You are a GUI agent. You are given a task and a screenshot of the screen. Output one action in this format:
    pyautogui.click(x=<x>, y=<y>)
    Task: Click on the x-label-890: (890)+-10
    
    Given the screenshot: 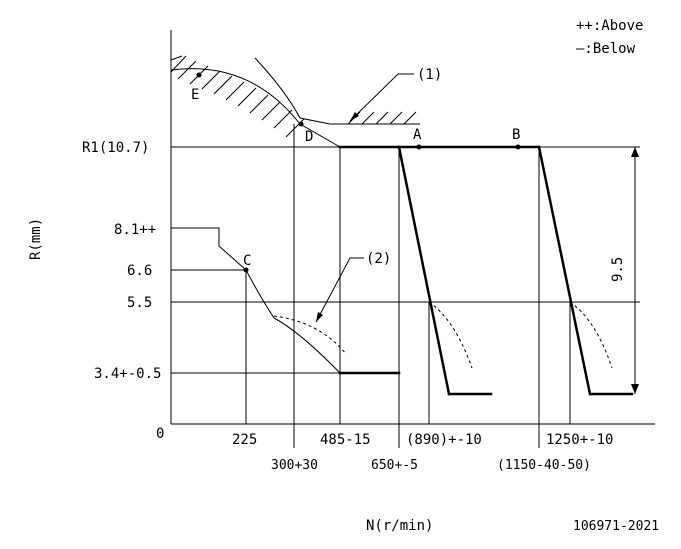 What is the action you would take?
    pyautogui.click(x=444, y=440)
    